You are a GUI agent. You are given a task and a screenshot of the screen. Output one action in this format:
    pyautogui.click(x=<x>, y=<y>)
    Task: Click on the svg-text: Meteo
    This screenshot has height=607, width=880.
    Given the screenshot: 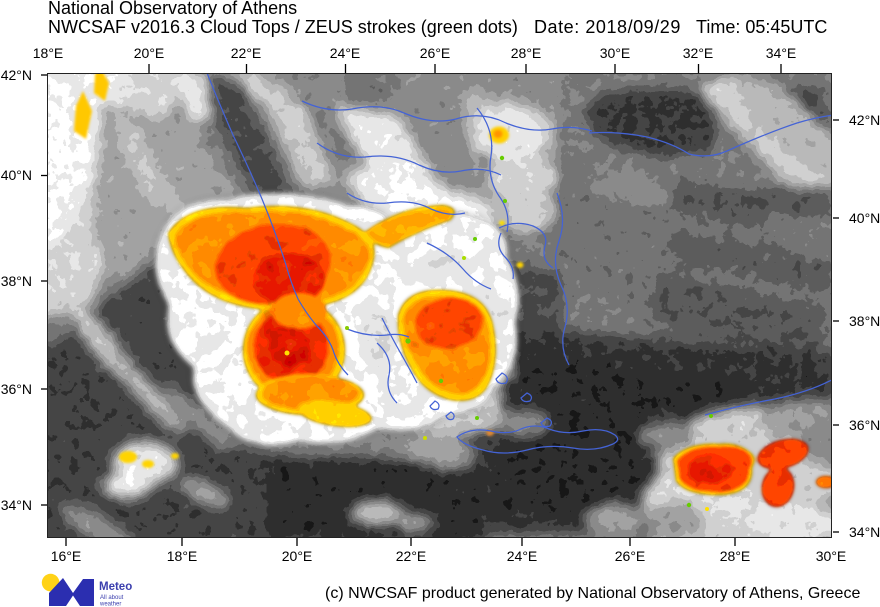 What is the action you would take?
    pyautogui.click(x=115, y=587)
    